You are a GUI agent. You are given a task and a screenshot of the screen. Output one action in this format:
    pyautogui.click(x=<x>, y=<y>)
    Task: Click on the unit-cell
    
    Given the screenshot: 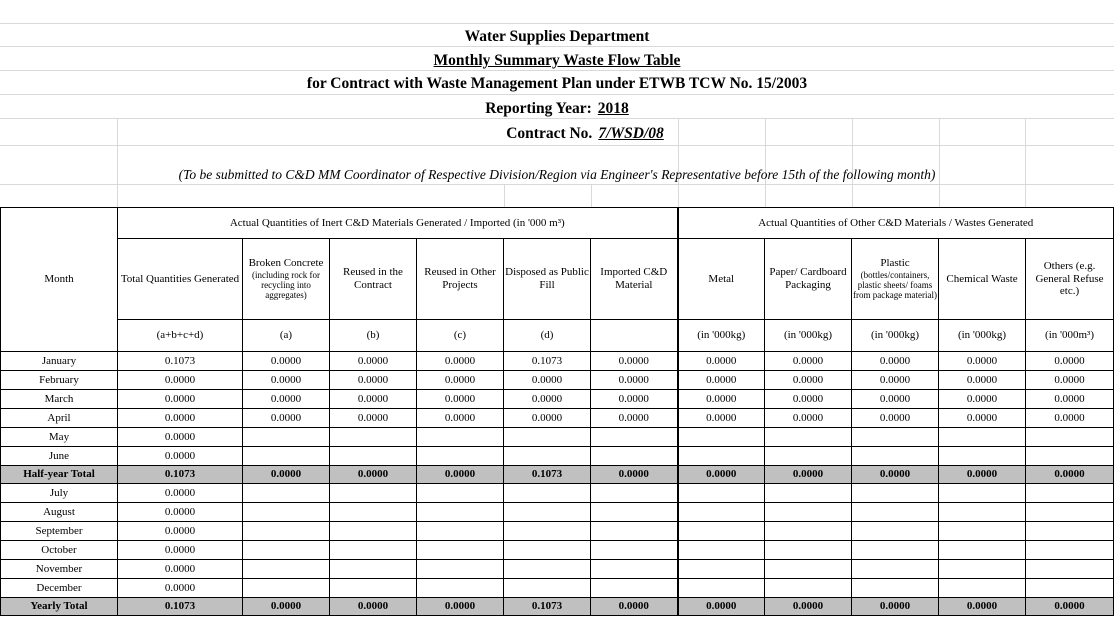 What is the action you would take?
    pyautogui.click(x=634, y=335)
    